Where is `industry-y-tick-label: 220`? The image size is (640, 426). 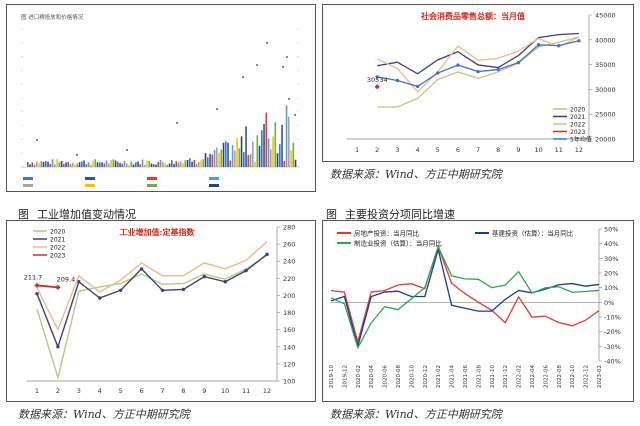 industry-y-tick-label: 220 is located at coordinates (289, 279).